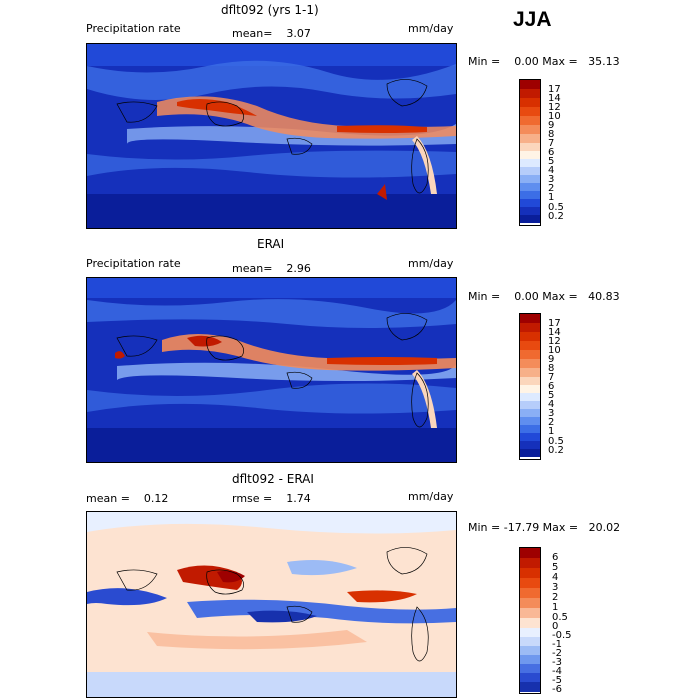 The height and width of the screenshot is (700, 700). I want to click on panel-2-variable-label: Precipitation rate, so click(133, 263).